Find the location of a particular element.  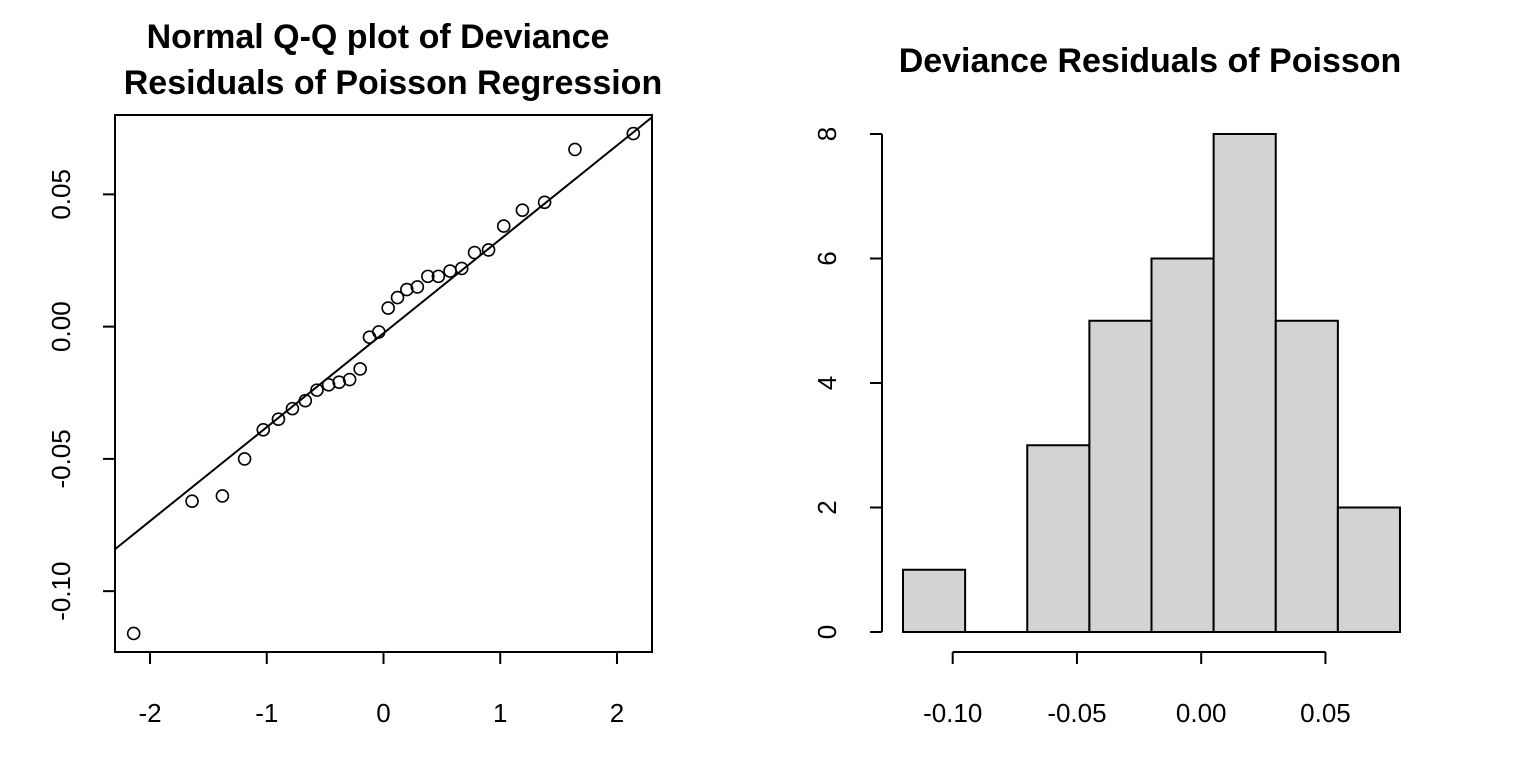

qq-title-line1: Normal Q-Q plot of Deviance is located at coordinates (378, 37).